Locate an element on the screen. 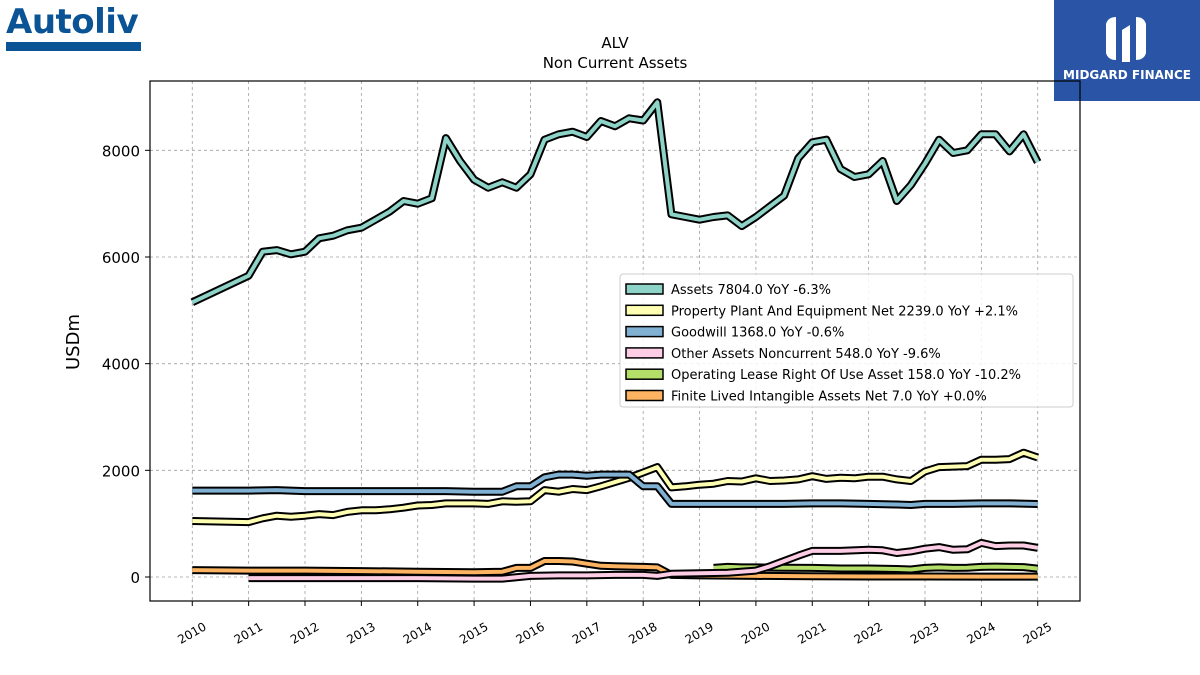 This screenshot has width=1200, height=675. y-tick-label: 0 is located at coordinates (135, 578).